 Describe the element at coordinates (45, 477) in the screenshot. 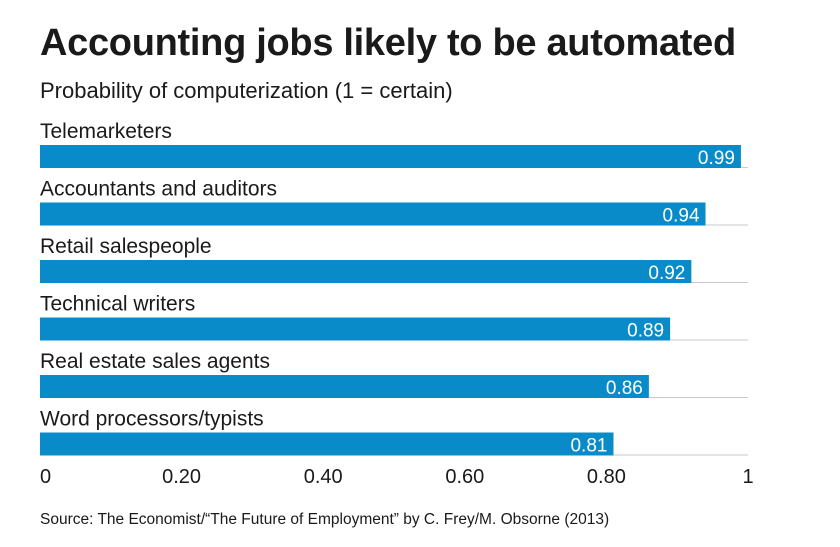

I see `x-tick-label: 0` at that location.